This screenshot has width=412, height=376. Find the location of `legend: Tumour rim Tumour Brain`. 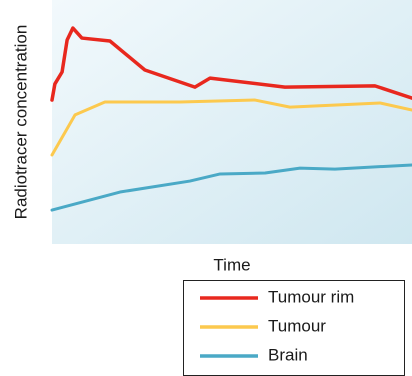

legend: Tumour rim Tumour Brain is located at coordinates (277, 325).